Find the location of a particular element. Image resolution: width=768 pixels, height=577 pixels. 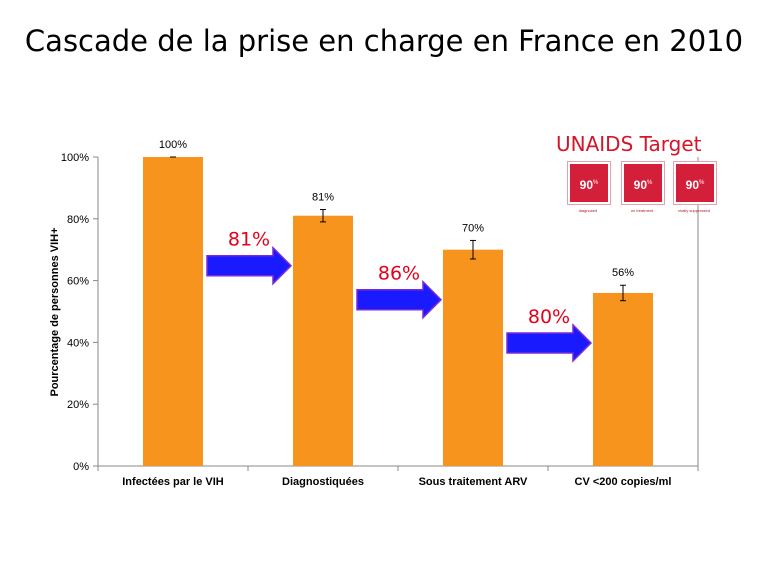

y-tick-label: 0% is located at coordinates (81, 467).